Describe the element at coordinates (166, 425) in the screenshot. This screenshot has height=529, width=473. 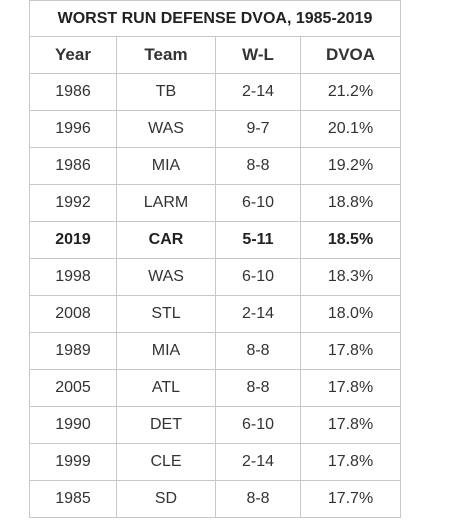
I see `team-cell: DET` at that location.